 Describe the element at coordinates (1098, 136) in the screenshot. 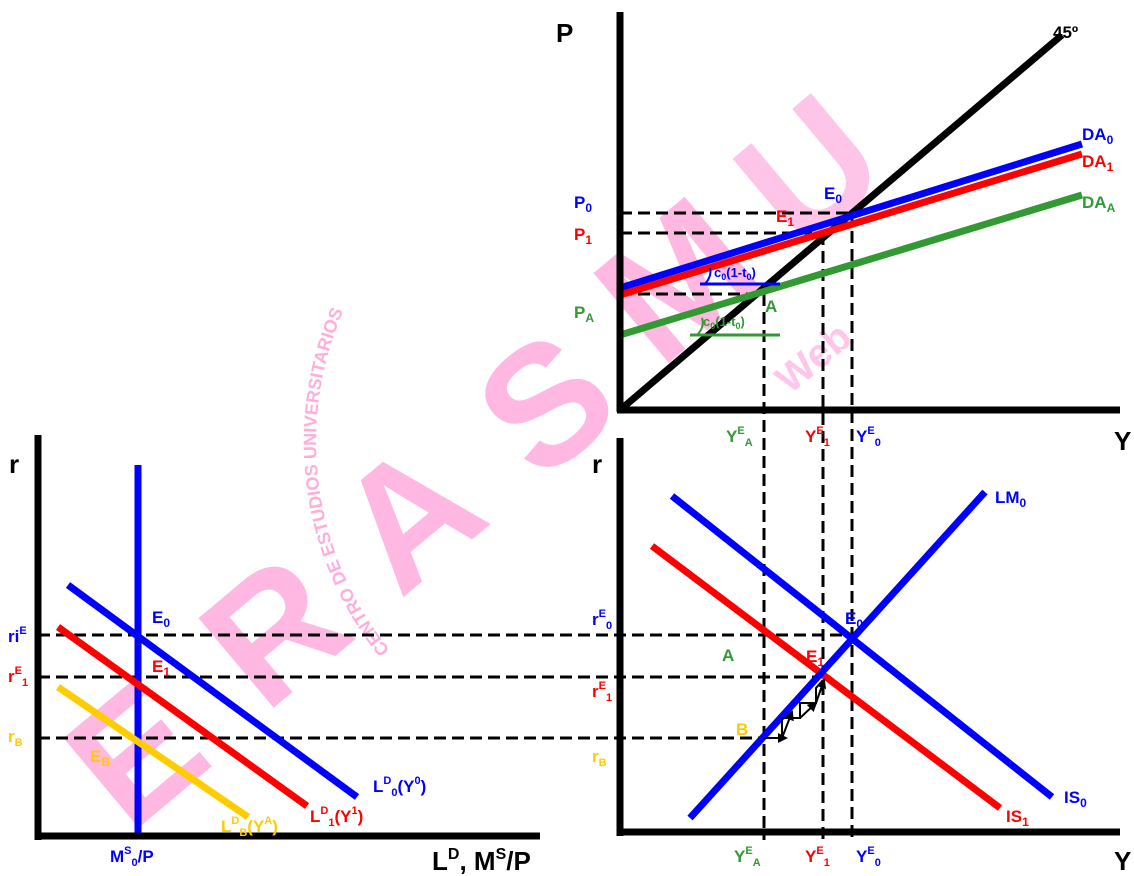

I see `label-da0: DA0` at that location.